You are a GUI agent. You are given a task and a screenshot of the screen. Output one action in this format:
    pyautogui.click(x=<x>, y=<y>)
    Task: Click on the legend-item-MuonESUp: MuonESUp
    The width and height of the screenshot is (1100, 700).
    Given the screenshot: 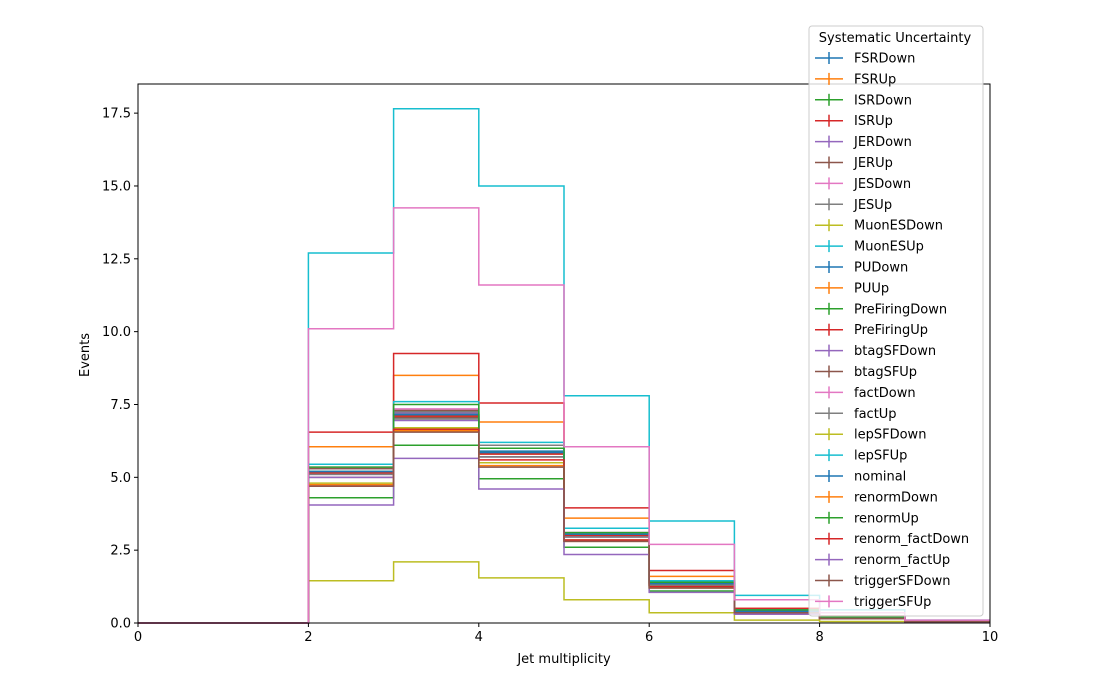 What is the action you would take?
    pyautogui.click(x=869, y=247)
    